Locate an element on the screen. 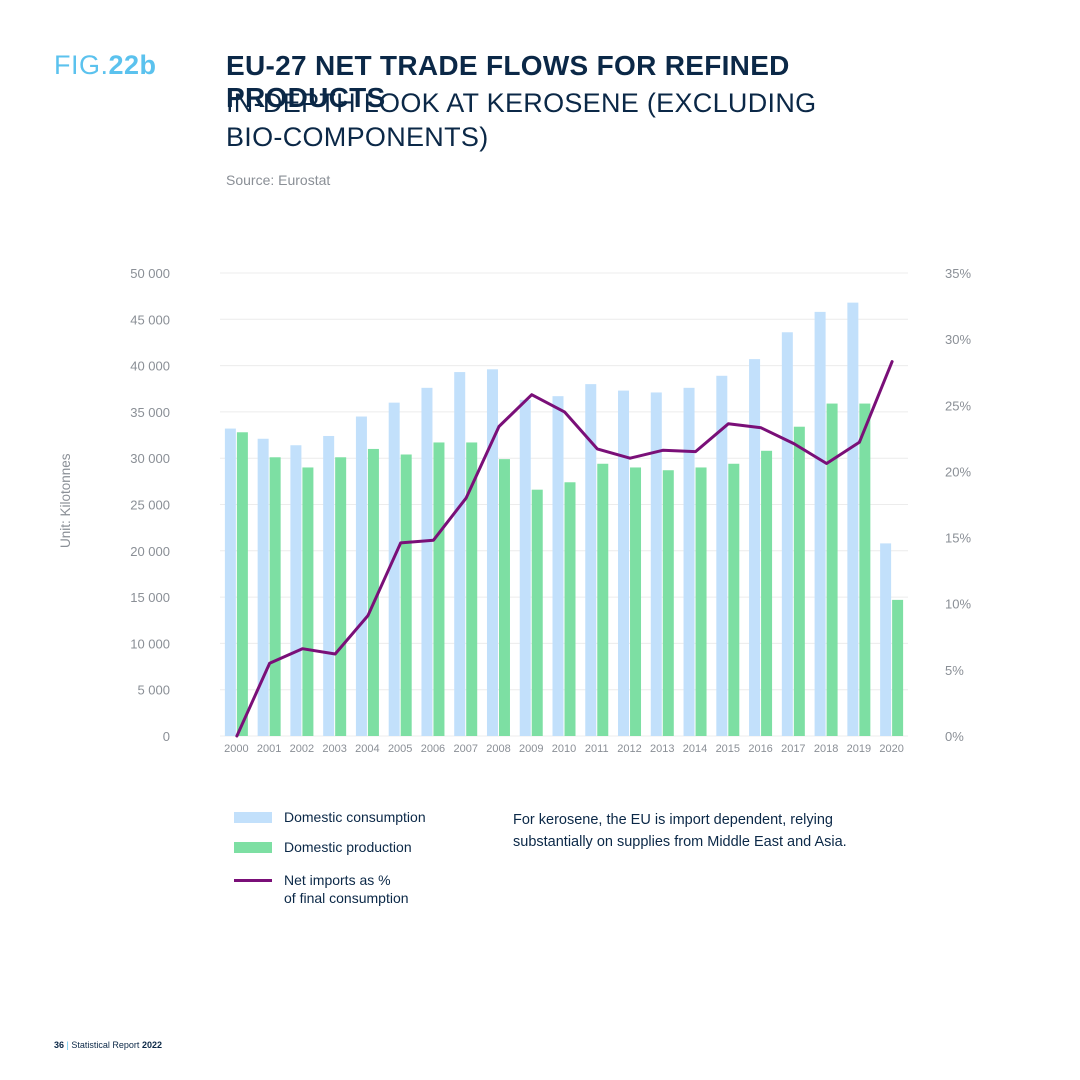 The image size is (1080, 1080). page-footer: 36 | Statistical Report 2022 is located at coordinates (108, 1045).